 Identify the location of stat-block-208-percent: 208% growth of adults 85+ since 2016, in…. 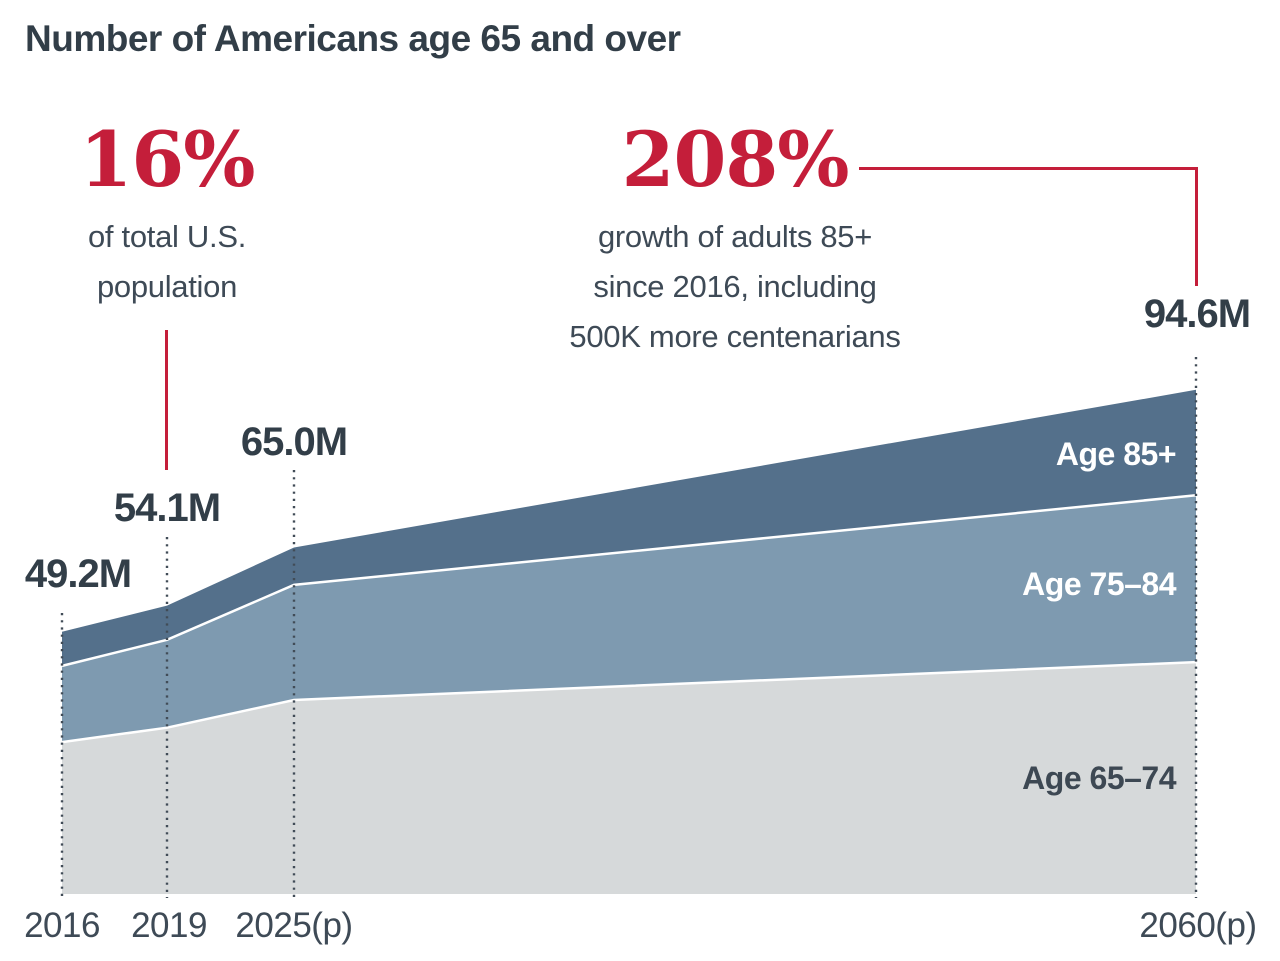
(735, 242).